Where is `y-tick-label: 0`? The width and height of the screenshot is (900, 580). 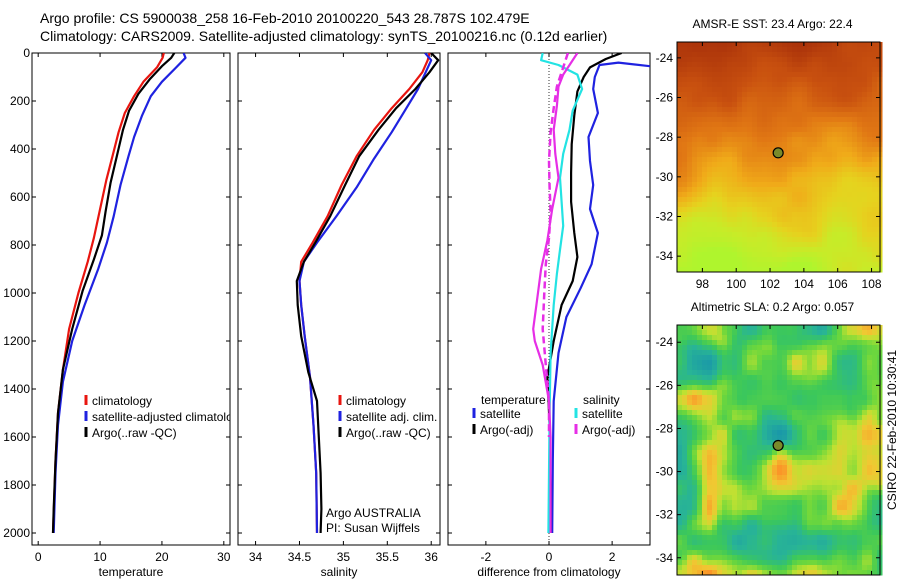
y-tick-label: 0 is located at coordinates (26, 53).